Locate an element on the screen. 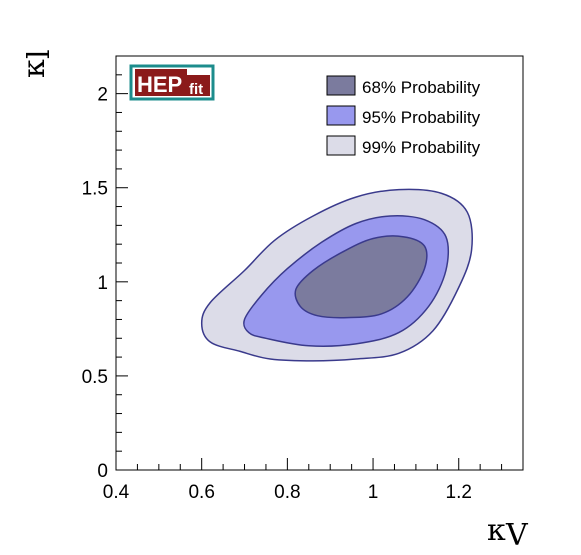 Image resolution: width=581 pixels, height=555 pixels. y-tick-label: 1.5 is located at coordinates (95, 189).